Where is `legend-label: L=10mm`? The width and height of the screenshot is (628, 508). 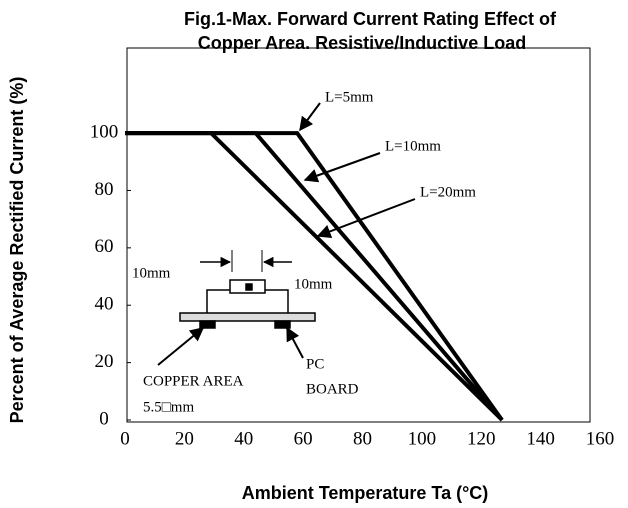 legend-label: L=10mm is located at coordinates (413, 146).